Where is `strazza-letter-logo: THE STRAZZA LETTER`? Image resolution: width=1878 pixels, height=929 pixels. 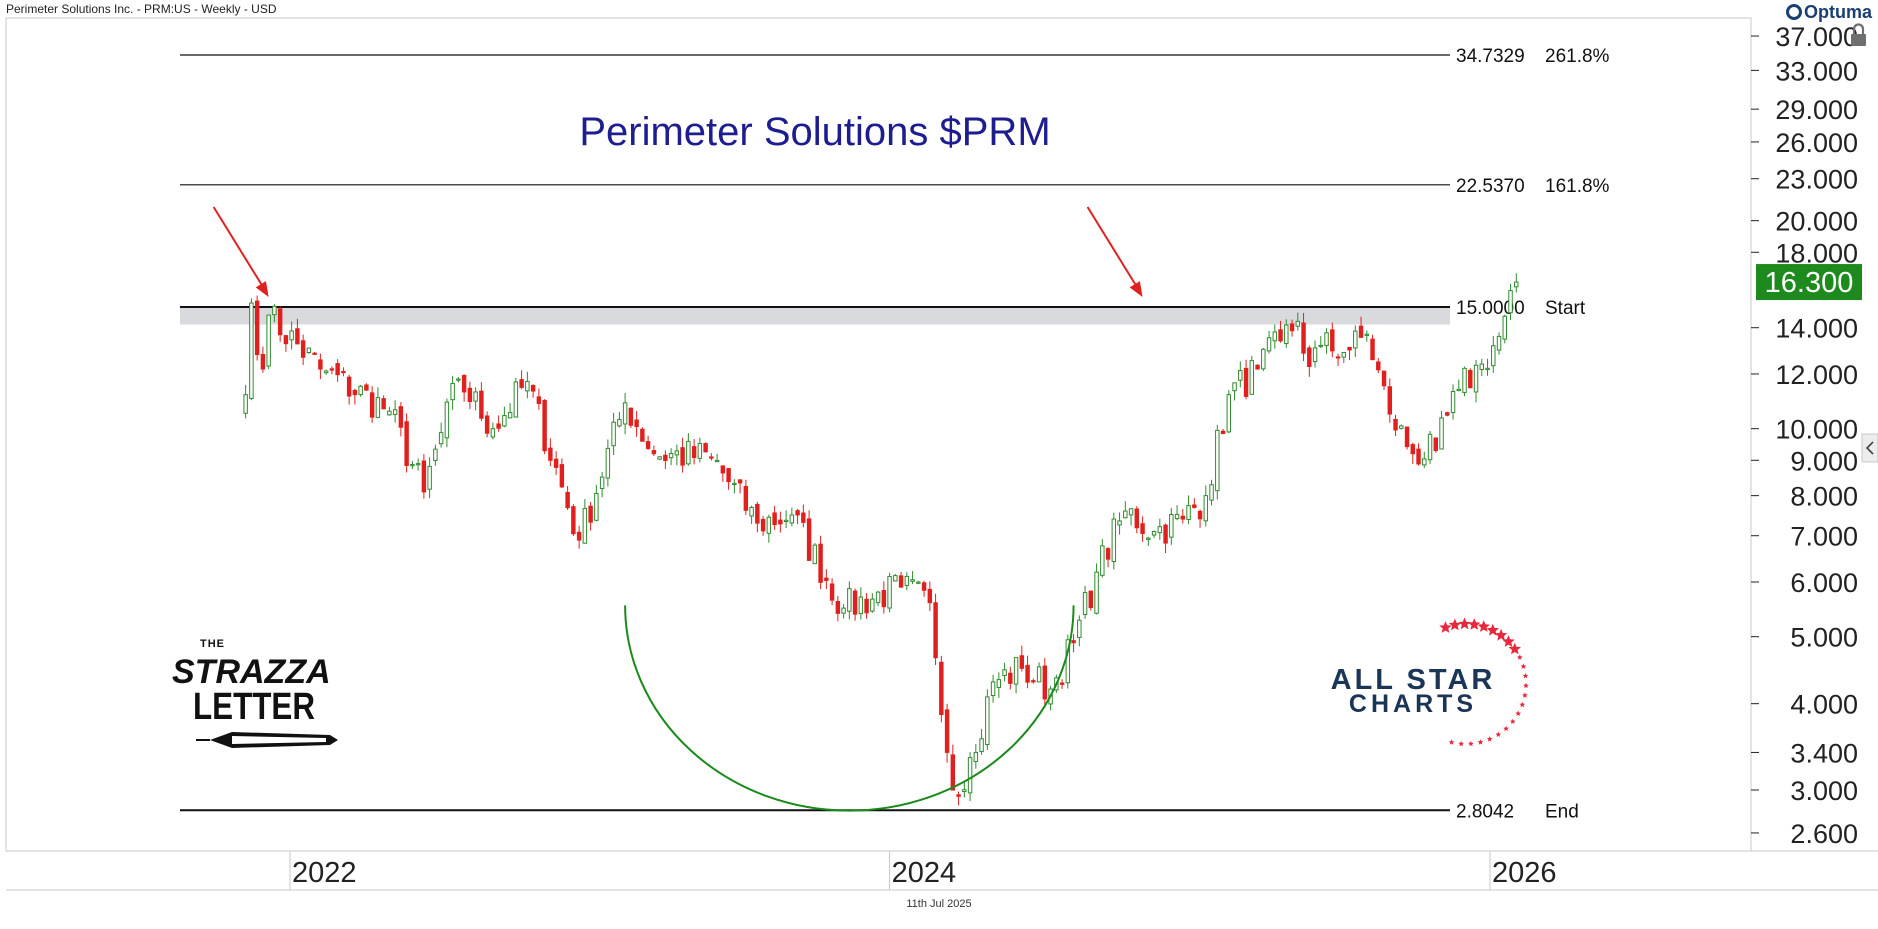
strazza-letter-logo: THE STRAZZA LETTER is located at coordinates (255, 693).